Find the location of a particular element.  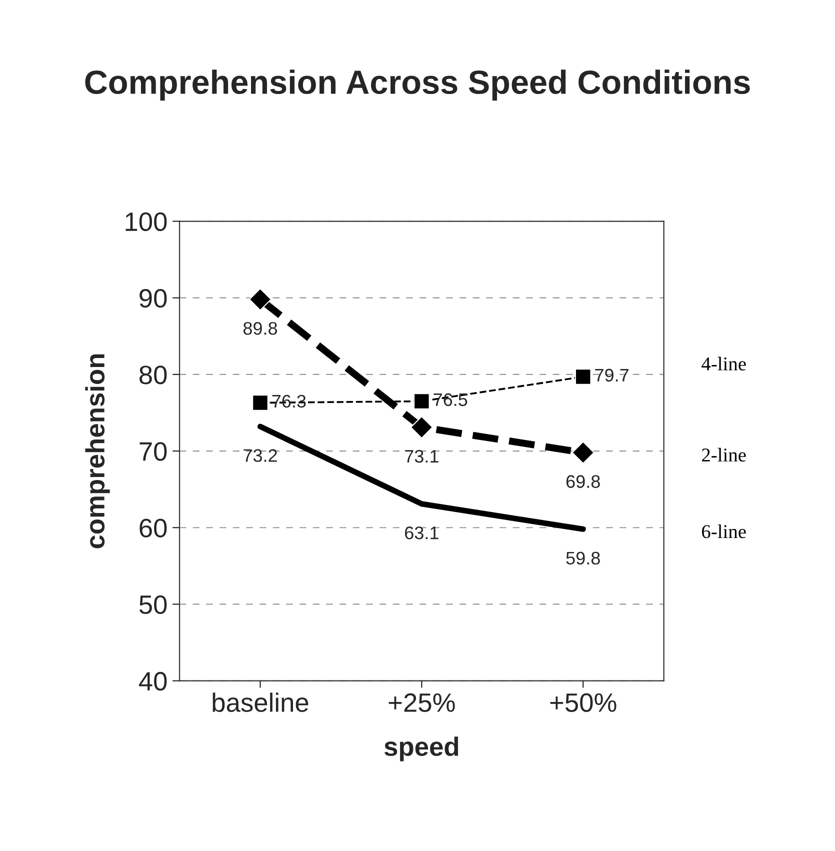

x-tick-label: baseline is located at coordinates (260, 702).